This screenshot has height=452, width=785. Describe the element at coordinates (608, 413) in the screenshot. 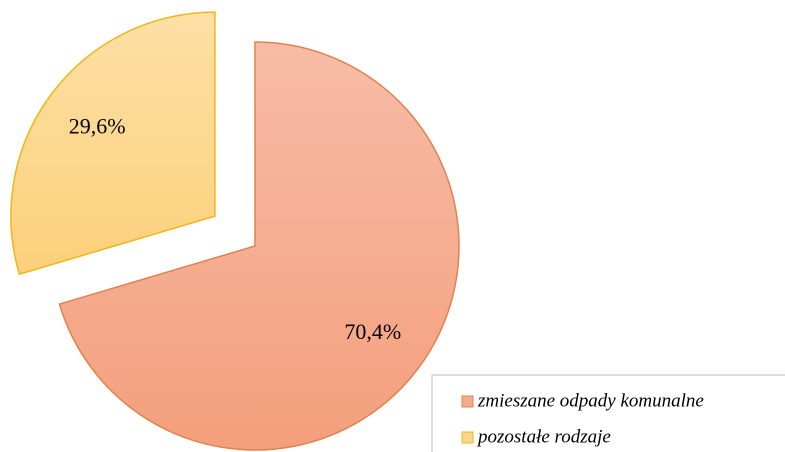

I see `legend-frame` at that location.